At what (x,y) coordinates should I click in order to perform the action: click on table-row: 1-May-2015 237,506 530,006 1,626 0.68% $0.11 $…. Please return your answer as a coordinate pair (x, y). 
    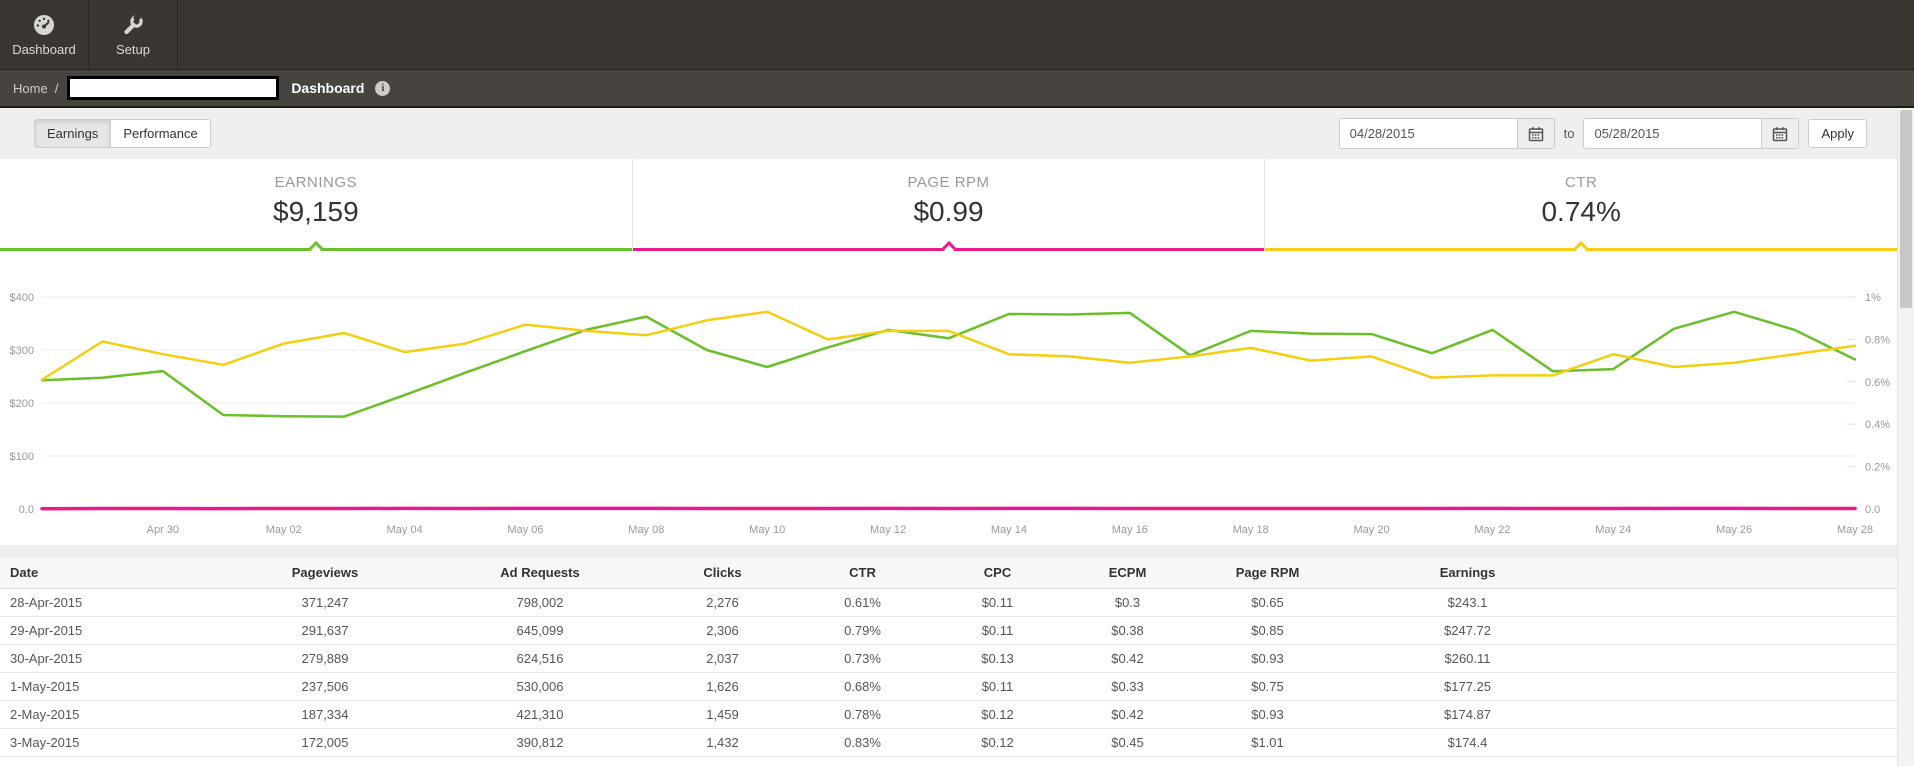
    Looking at the image, I should click on (948, 686).